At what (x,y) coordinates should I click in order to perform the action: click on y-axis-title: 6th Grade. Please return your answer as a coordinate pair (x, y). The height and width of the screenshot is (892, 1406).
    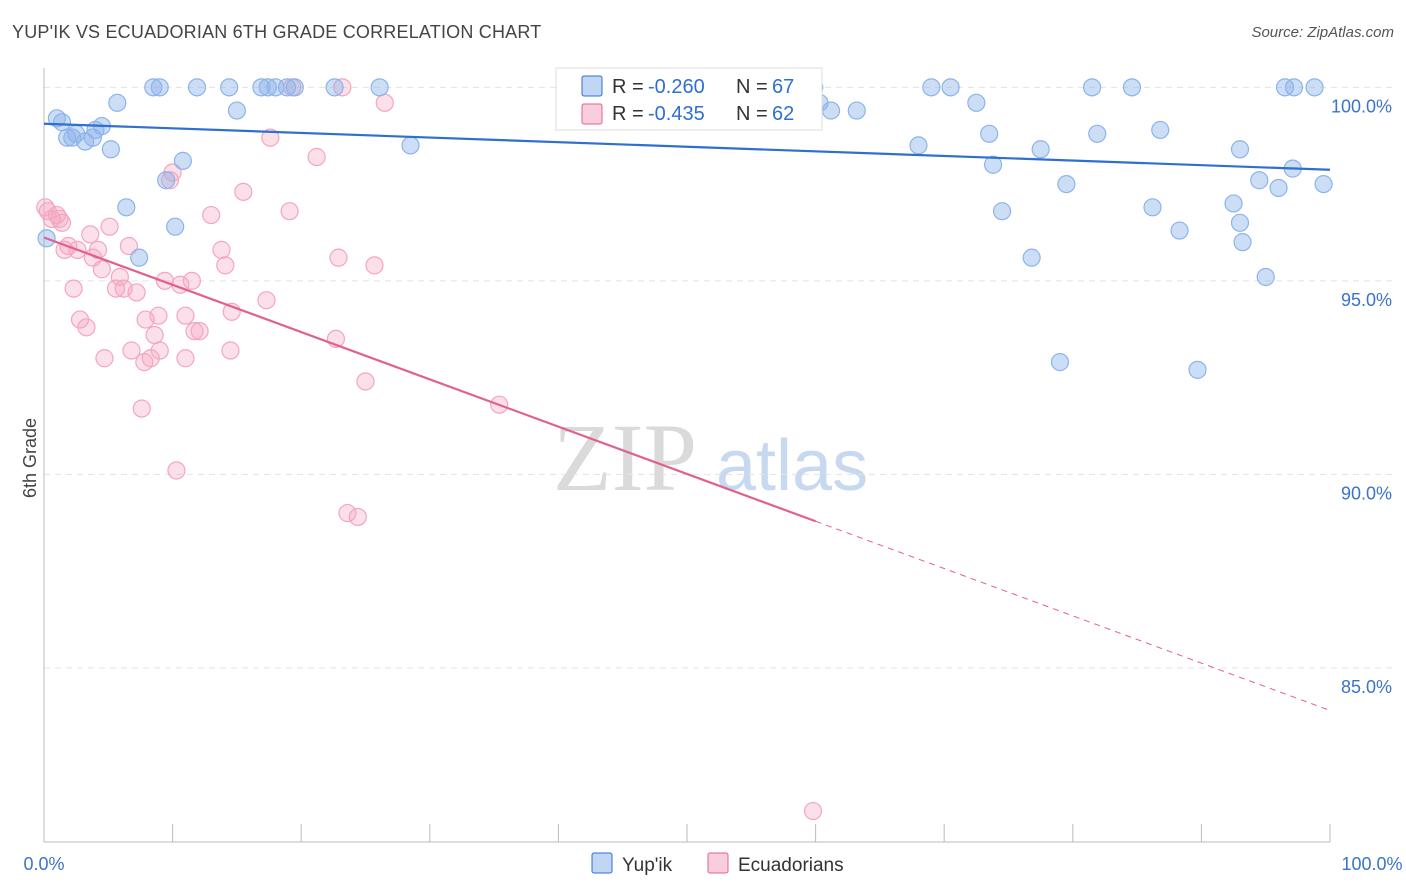
    Looking at the image, I should click on (30, 458).